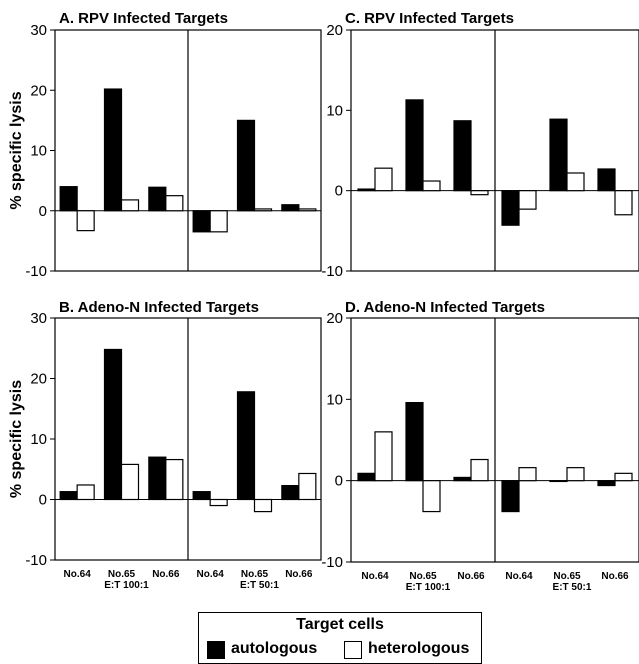 The height and width of the screenshot is (664, 639). What do you see at coordinates (159, 307) in the screenshot?
I see `panel-title: B. Adeno-N Infected Targets` at bounding box center [159, 307].